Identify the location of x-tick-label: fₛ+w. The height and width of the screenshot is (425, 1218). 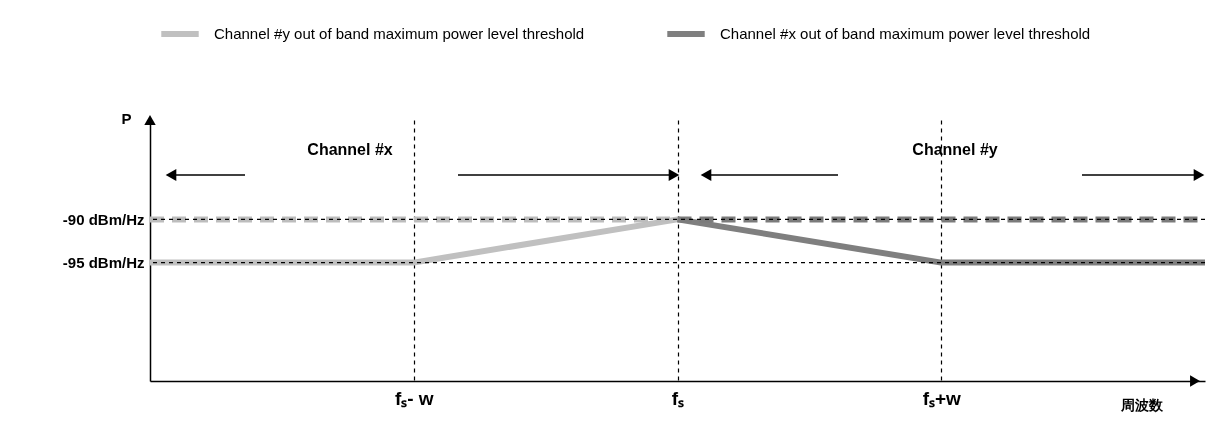
(942, 398).